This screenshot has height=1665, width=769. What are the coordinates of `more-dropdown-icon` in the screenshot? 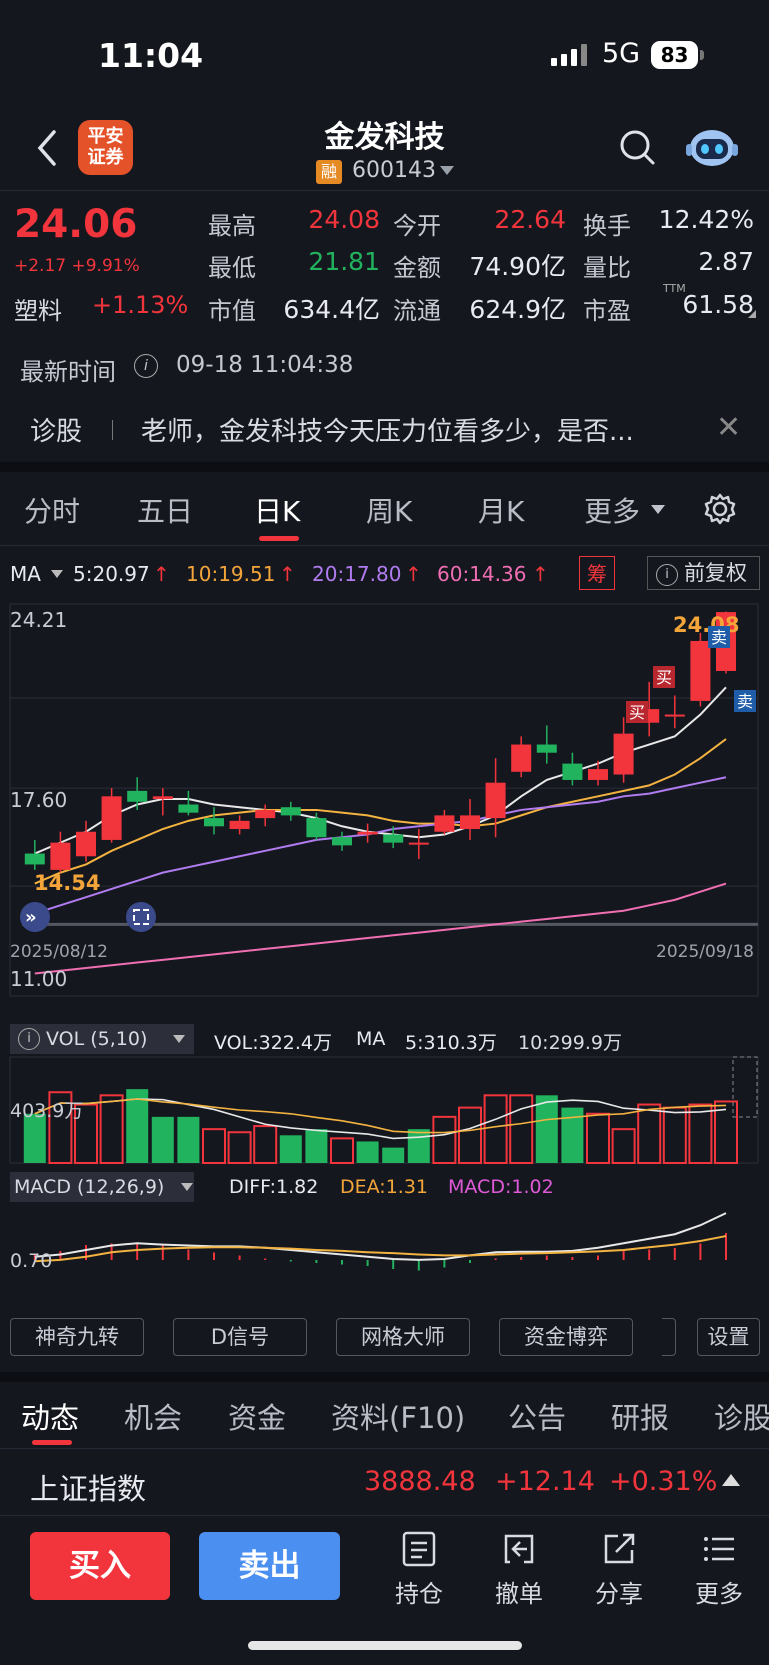 It's located at (658, 509).